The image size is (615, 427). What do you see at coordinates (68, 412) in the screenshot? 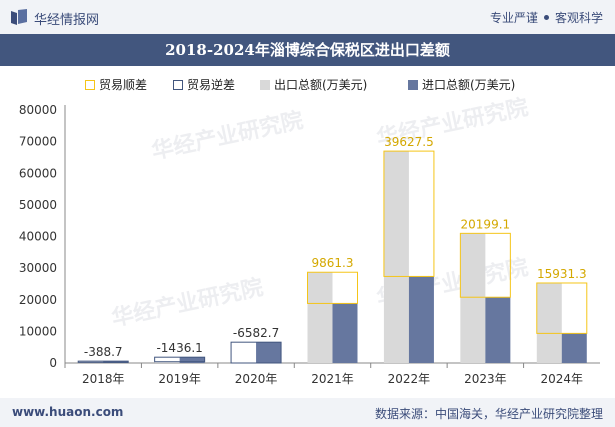
I see `site-url: www.huaon.com` at bounding box center [68, 412].